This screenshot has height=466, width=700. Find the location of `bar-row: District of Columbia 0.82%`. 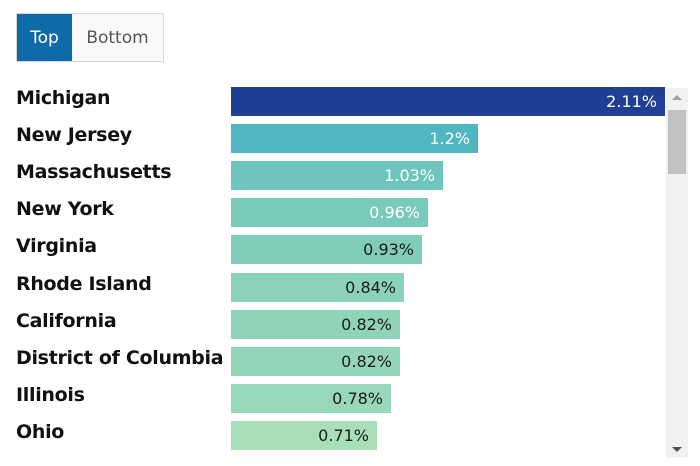

bar-row: District of Columbia 0.82% is located at coordinates (333, 361).